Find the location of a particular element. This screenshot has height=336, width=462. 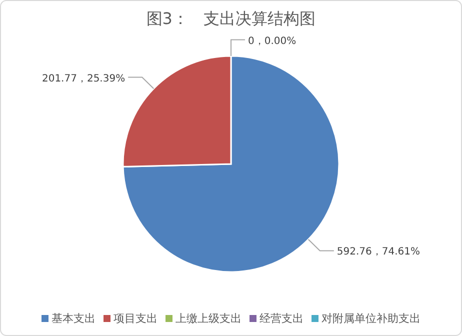

legend-label: 上缴上级支出 is located at coordinates (209, 318).